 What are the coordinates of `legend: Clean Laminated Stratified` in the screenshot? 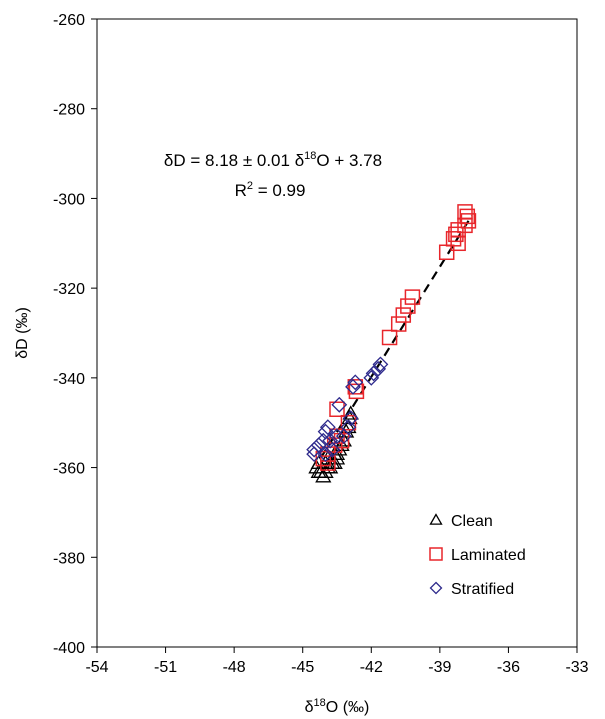 It's located at (477, 555).